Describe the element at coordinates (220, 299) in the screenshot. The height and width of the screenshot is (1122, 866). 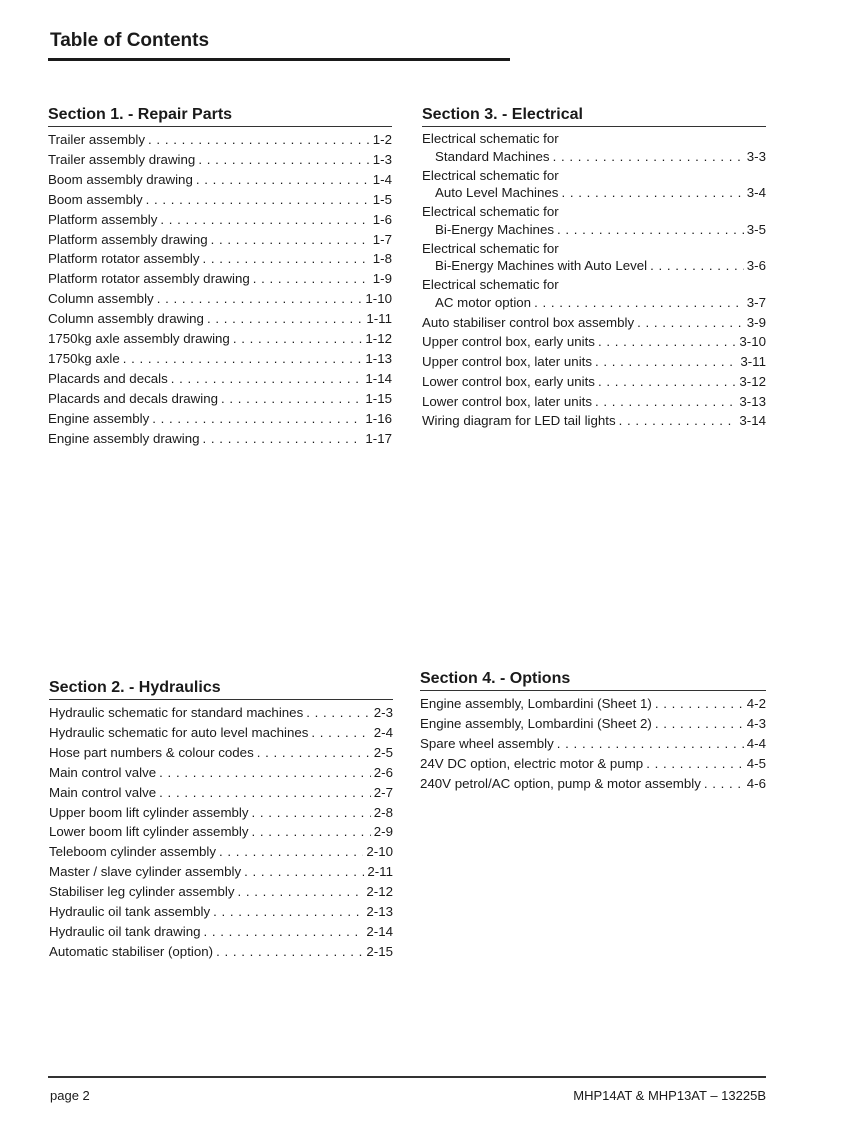
I see `toc-entry: Column assembly 1-10` at that location.